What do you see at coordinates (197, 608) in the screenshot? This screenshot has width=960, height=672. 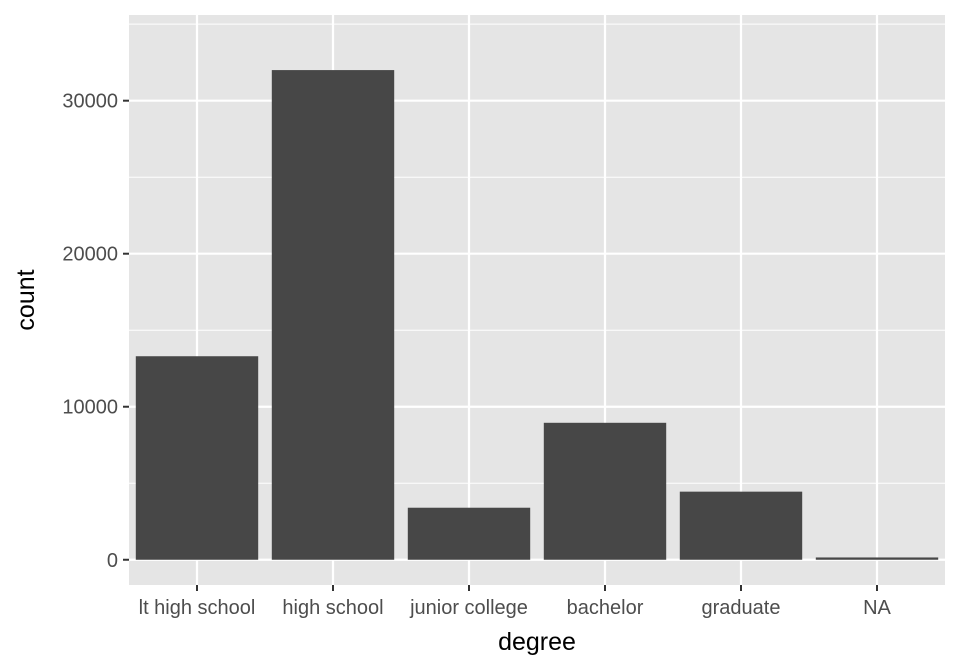 I see `x-tick-label: lt high school` at bounding box center [197, 608].